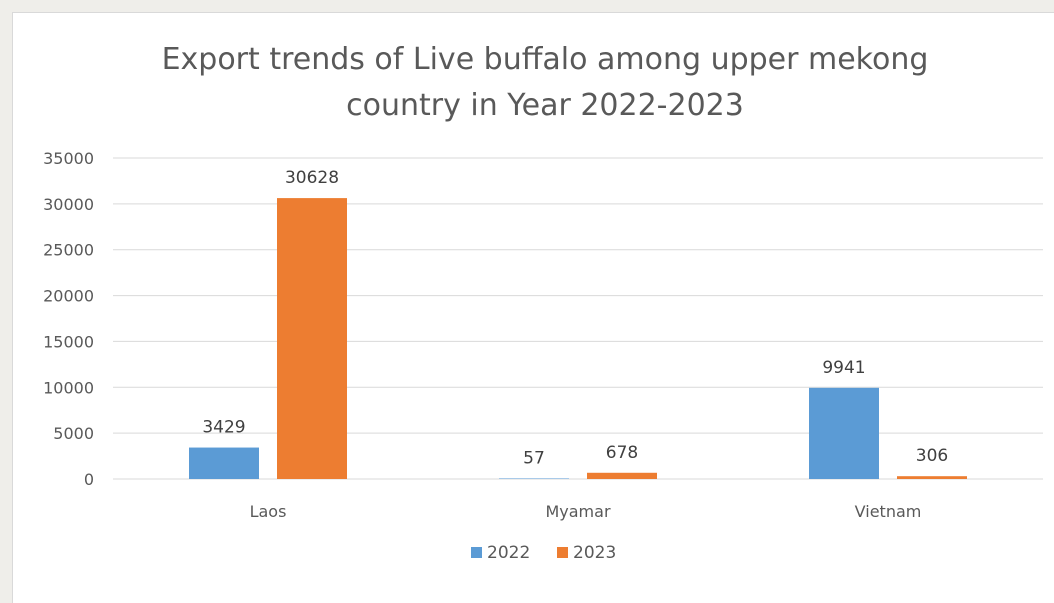 The image size is (1054, 603). I want to click on legend: 2022 2023, so click(543, 553).